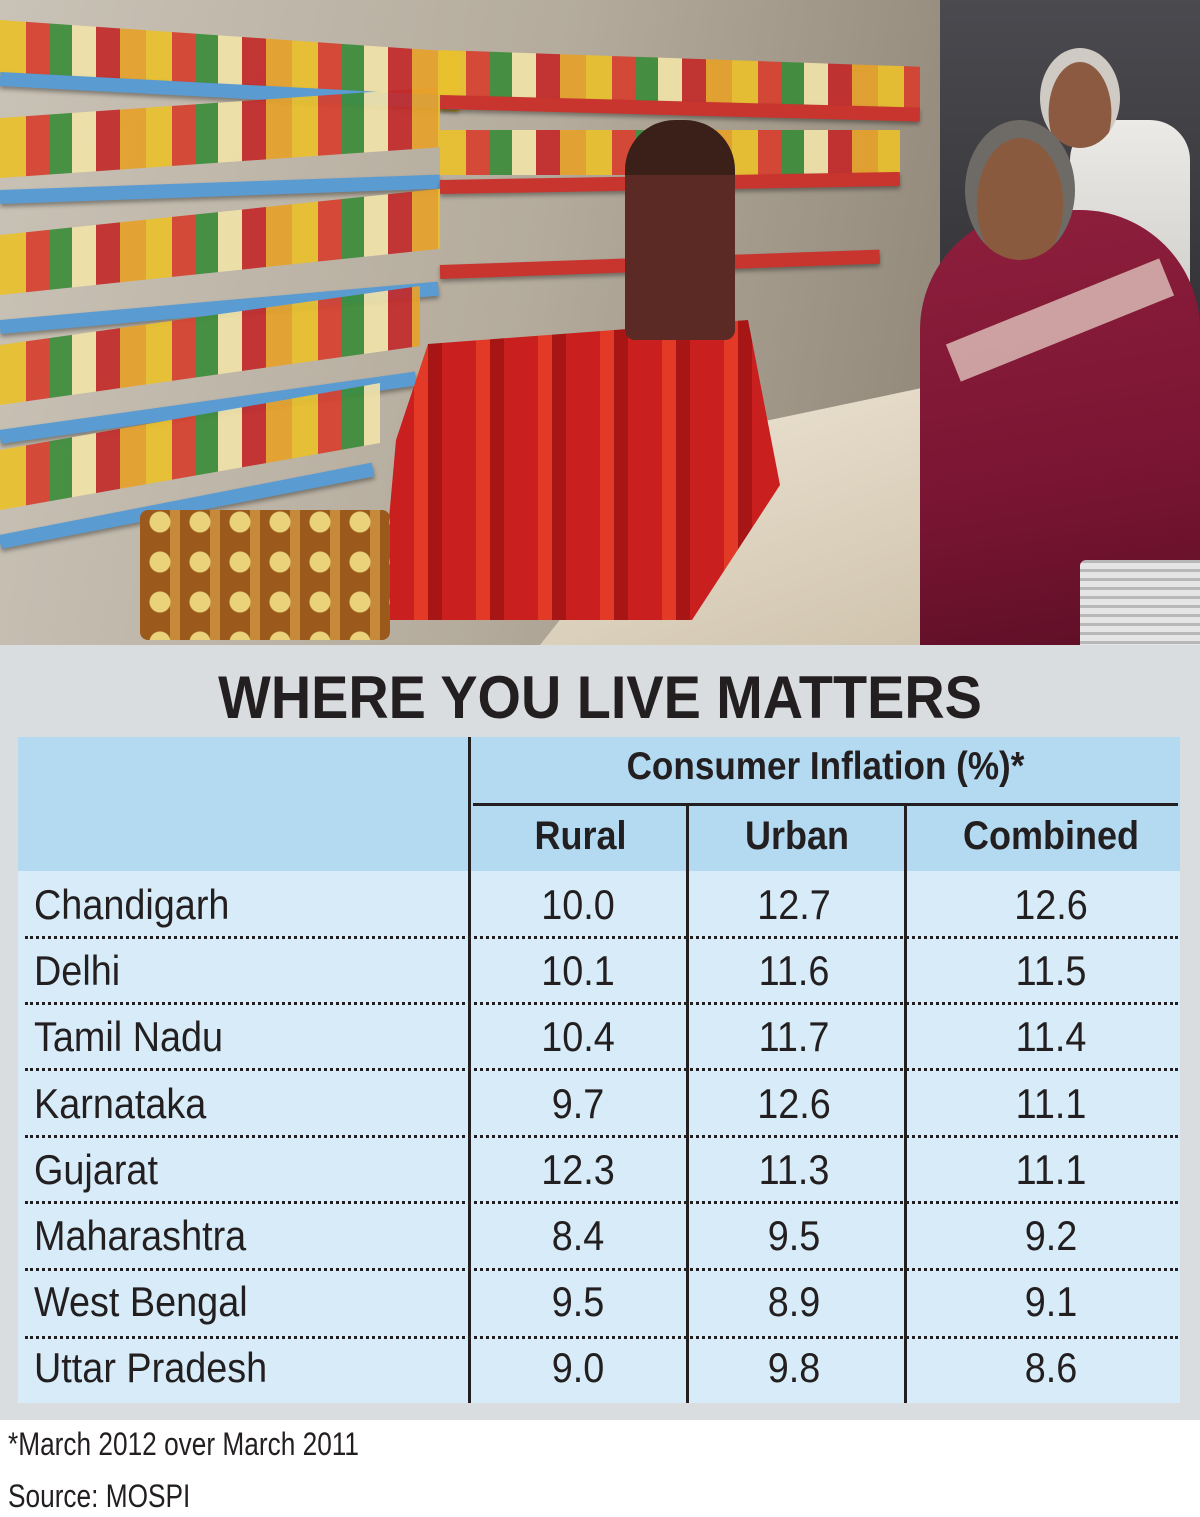  Describe the element at coordinates (825, 804) in the screenshot. I see `header-rule` at that location.